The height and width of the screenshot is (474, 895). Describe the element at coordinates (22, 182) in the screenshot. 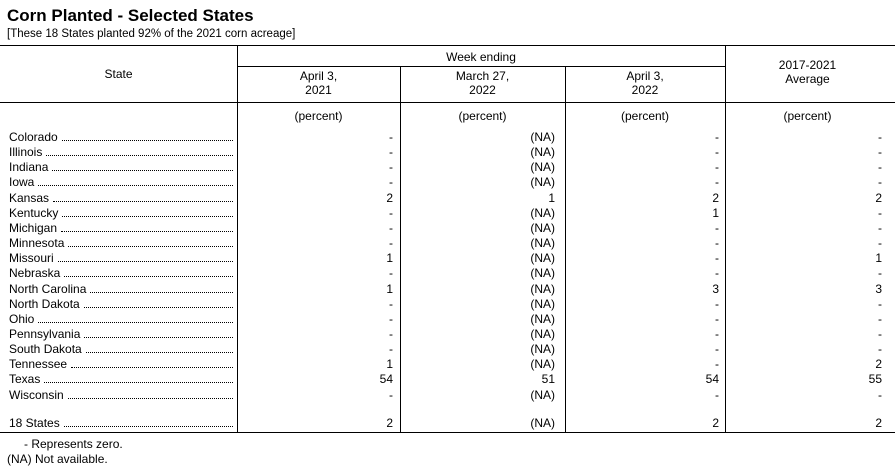

I see `state-name: Iowa` at that location.